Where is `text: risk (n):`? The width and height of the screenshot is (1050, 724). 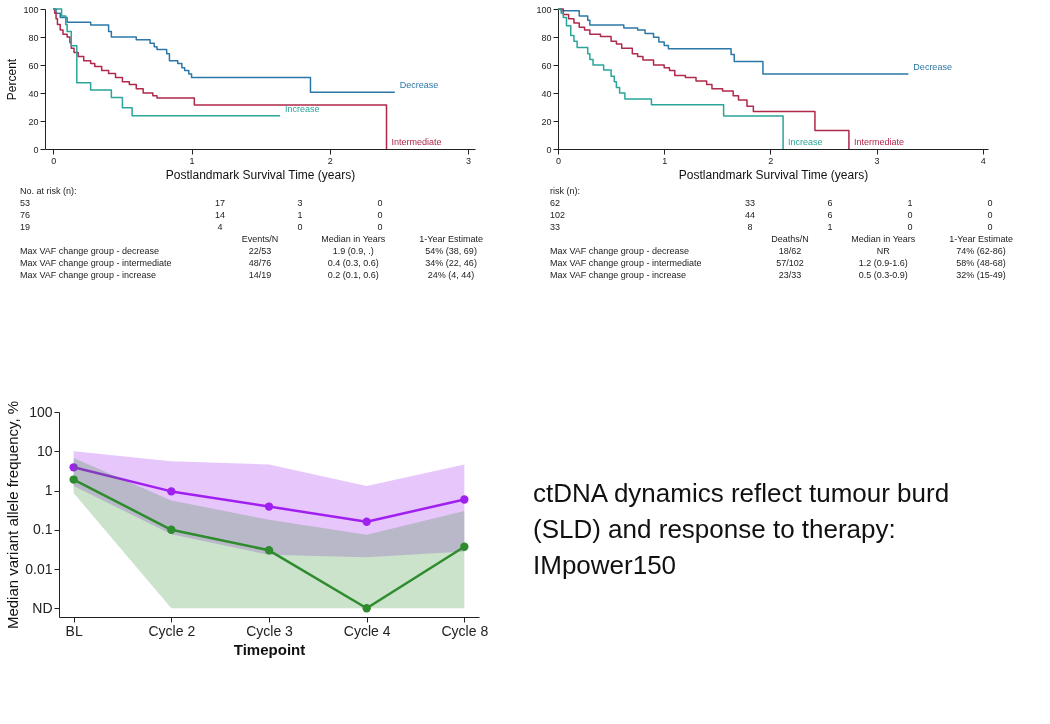
text: risk (n): is located at coordinates (565, 191).